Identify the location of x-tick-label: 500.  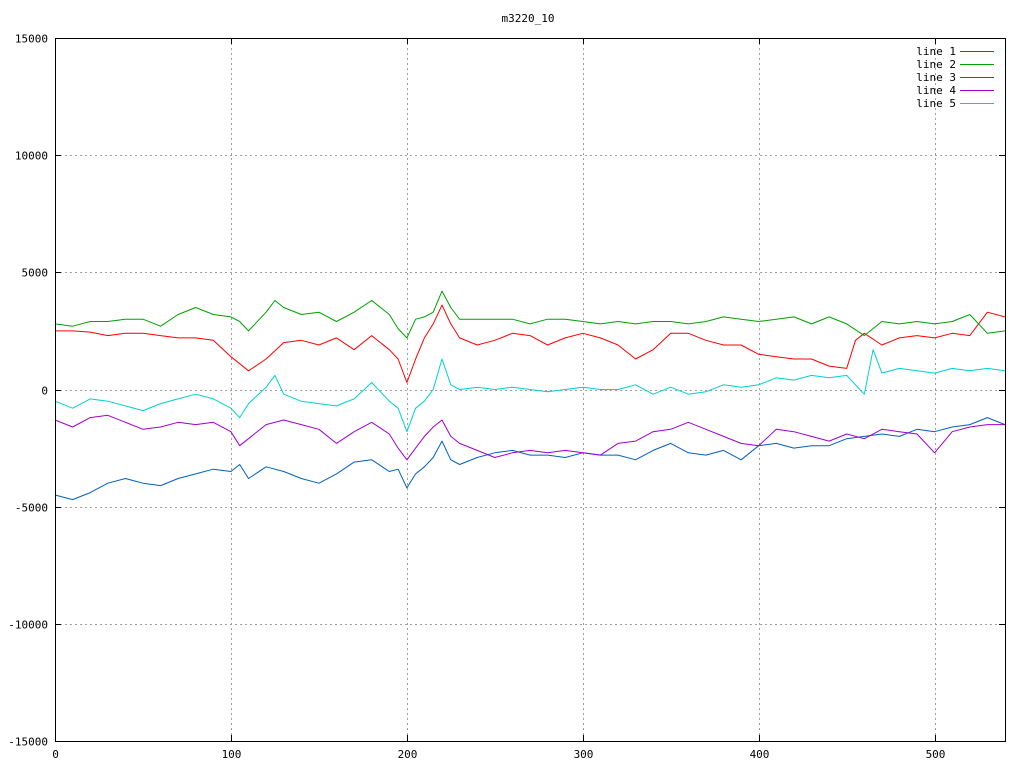
(936, 754).